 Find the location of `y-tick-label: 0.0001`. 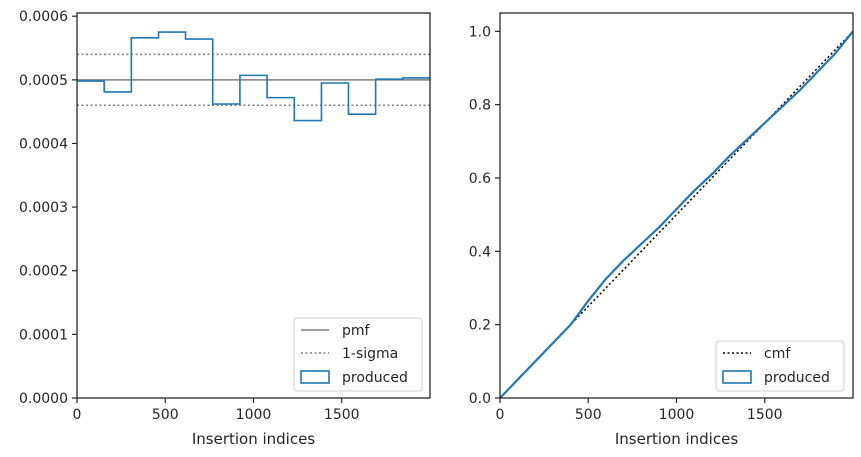

y-tick-label: 0.0001 is located at coordinates (43, 335).